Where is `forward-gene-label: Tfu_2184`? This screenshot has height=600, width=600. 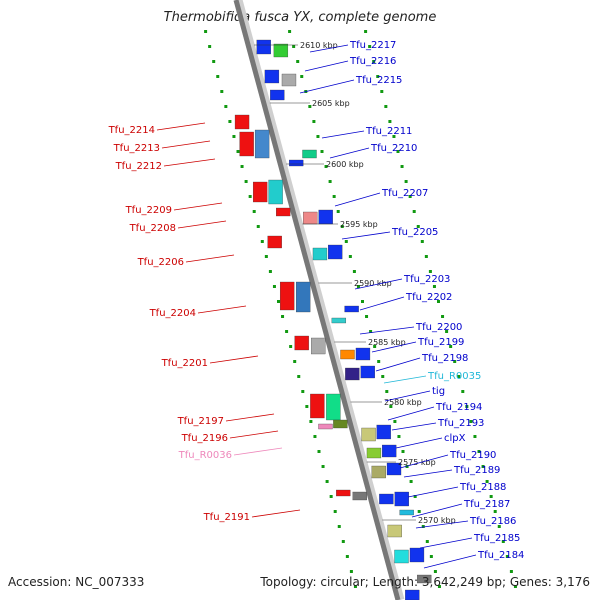 forward-gene-label: Tfu_2184 is located at coordinates (500, 555).